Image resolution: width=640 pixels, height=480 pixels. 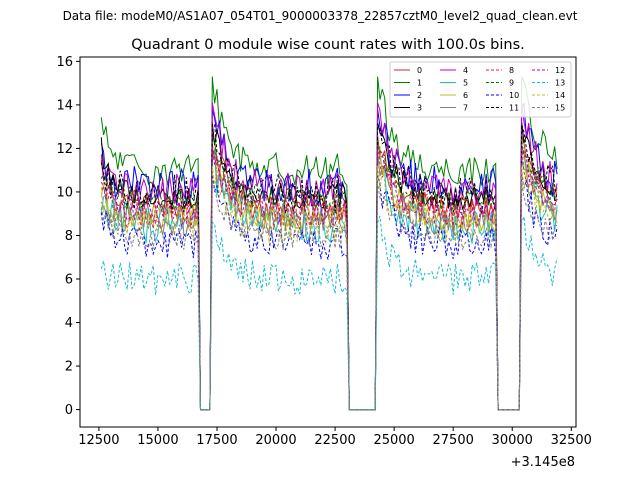 I want to click on legend-label-8: 8, so click(x=511, y=70).